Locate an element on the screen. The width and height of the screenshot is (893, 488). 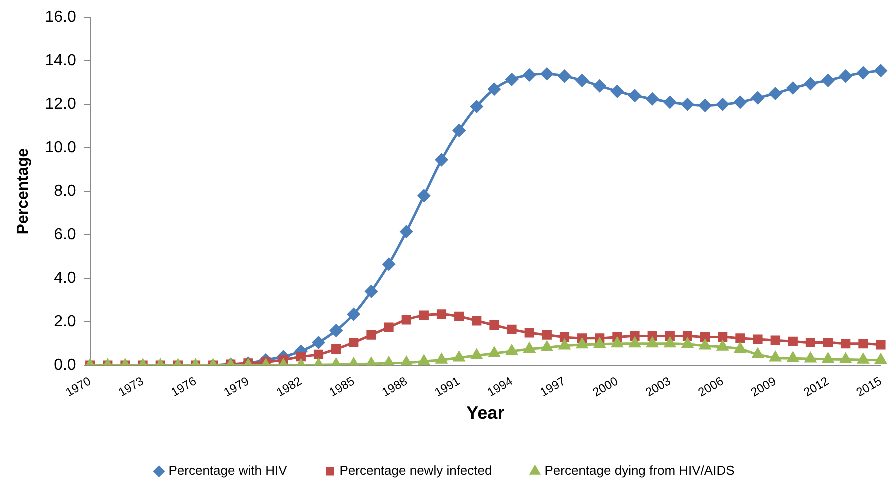
x-tick-label: 1982 is located at coordinates (289, 387).